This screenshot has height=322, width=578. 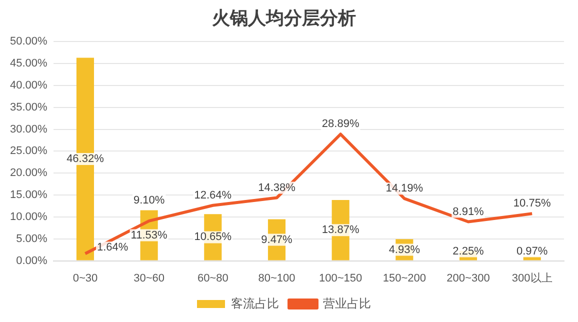 What do you see at coordinates (405, 188) in the screenshot?
I see `data-label: 14.19%` at bounding box center [405, 188].